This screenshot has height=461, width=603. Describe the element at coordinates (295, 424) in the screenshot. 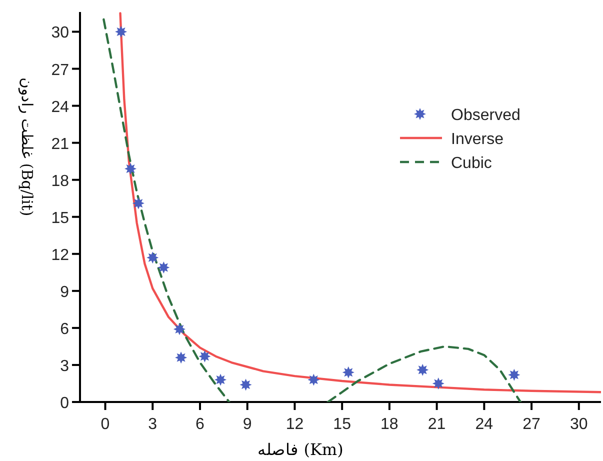

I see `x-tick-label: 12` at that location.